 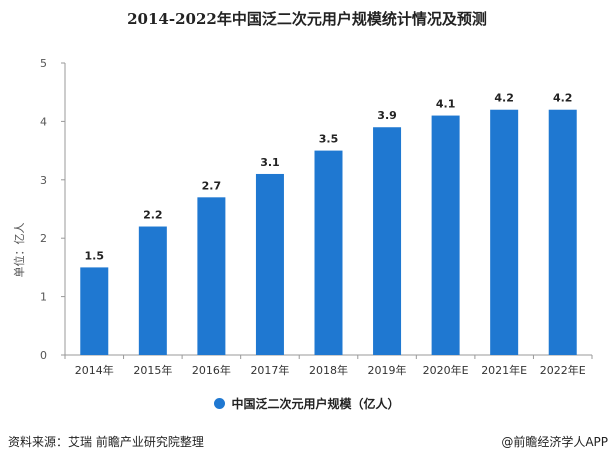 What do you see at coordinates (446, 104) in the screenshot?
I see `data-label: 4.1` at bounding box center [446, 104].